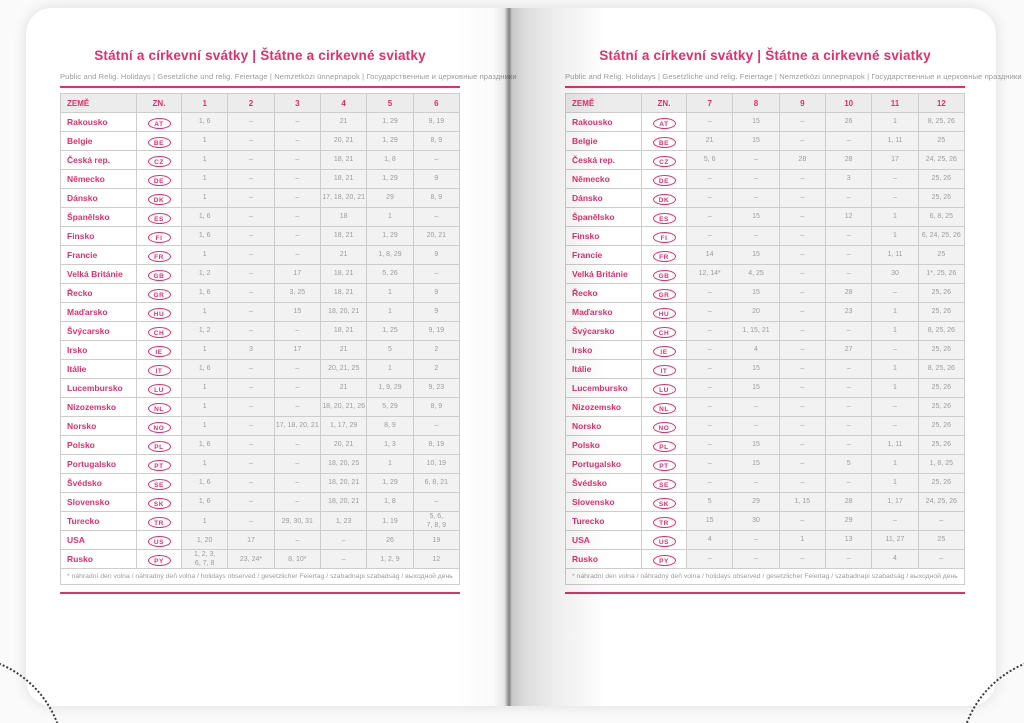  Describe the element at coordinates (343, 217) in the screenshot. I see `holiday-dates-cell: 18` at that location.